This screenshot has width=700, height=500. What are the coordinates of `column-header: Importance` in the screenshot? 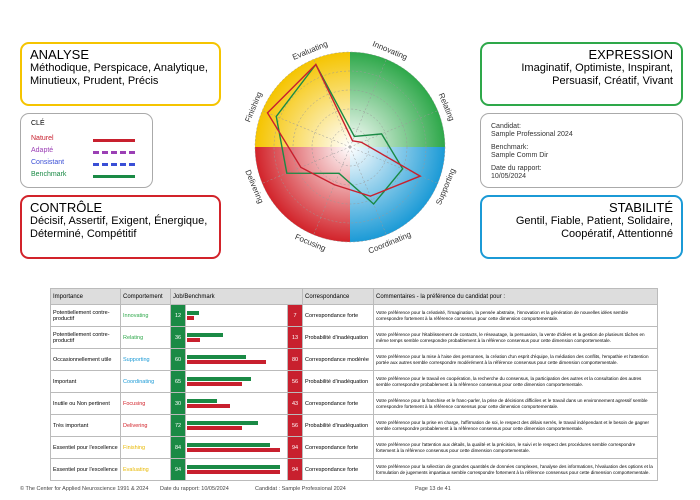 It's located at (85, 296).